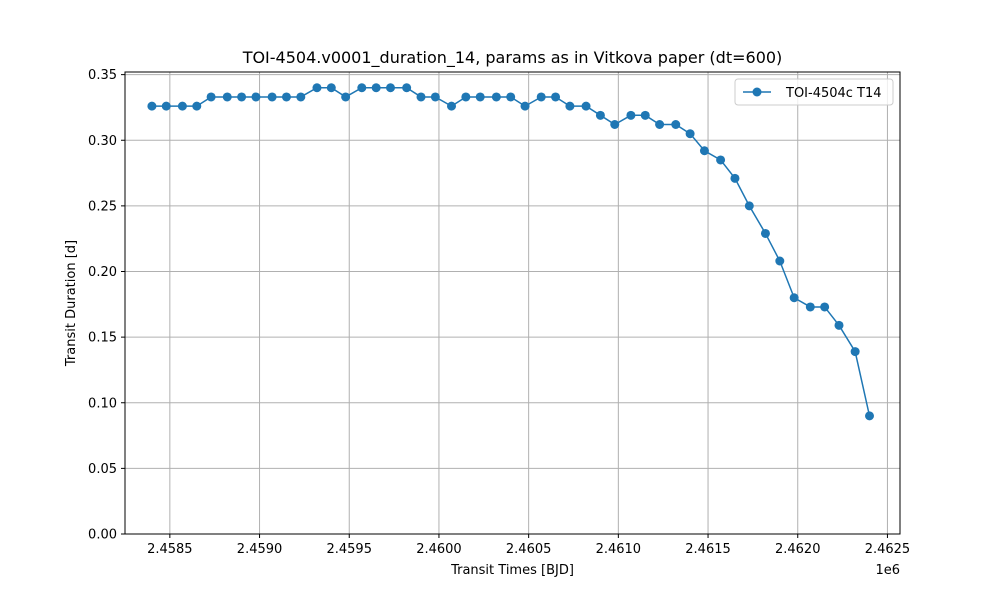 The height and width of the screenshot is (600, 1000). Describe the element at coordinates (619, 549) in the screenshot. I see `x-tick-label: 2.4610` at that location.